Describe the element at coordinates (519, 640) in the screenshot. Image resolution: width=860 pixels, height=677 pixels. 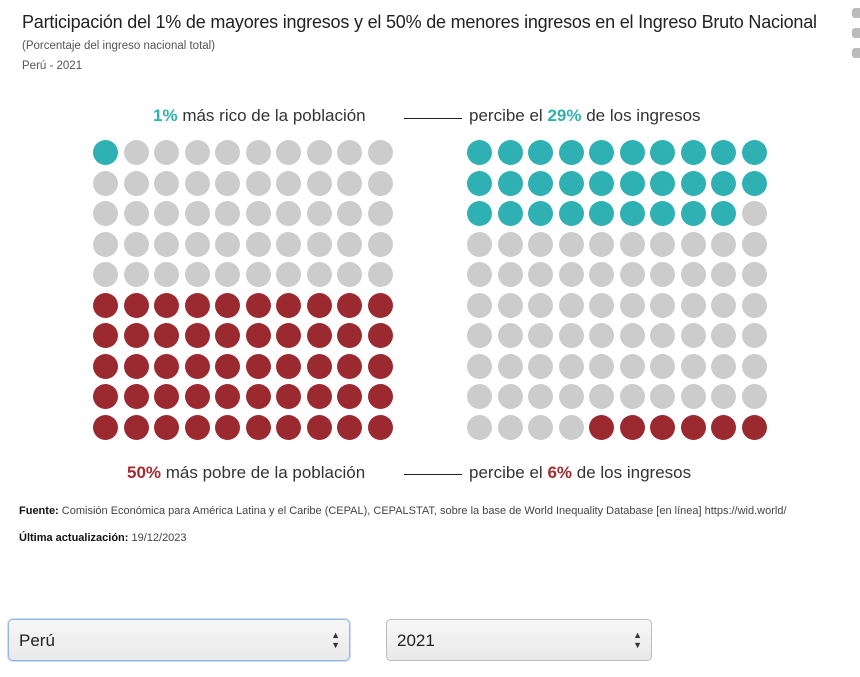
I see `year-select: 2021 ▲ ▼` at that location.